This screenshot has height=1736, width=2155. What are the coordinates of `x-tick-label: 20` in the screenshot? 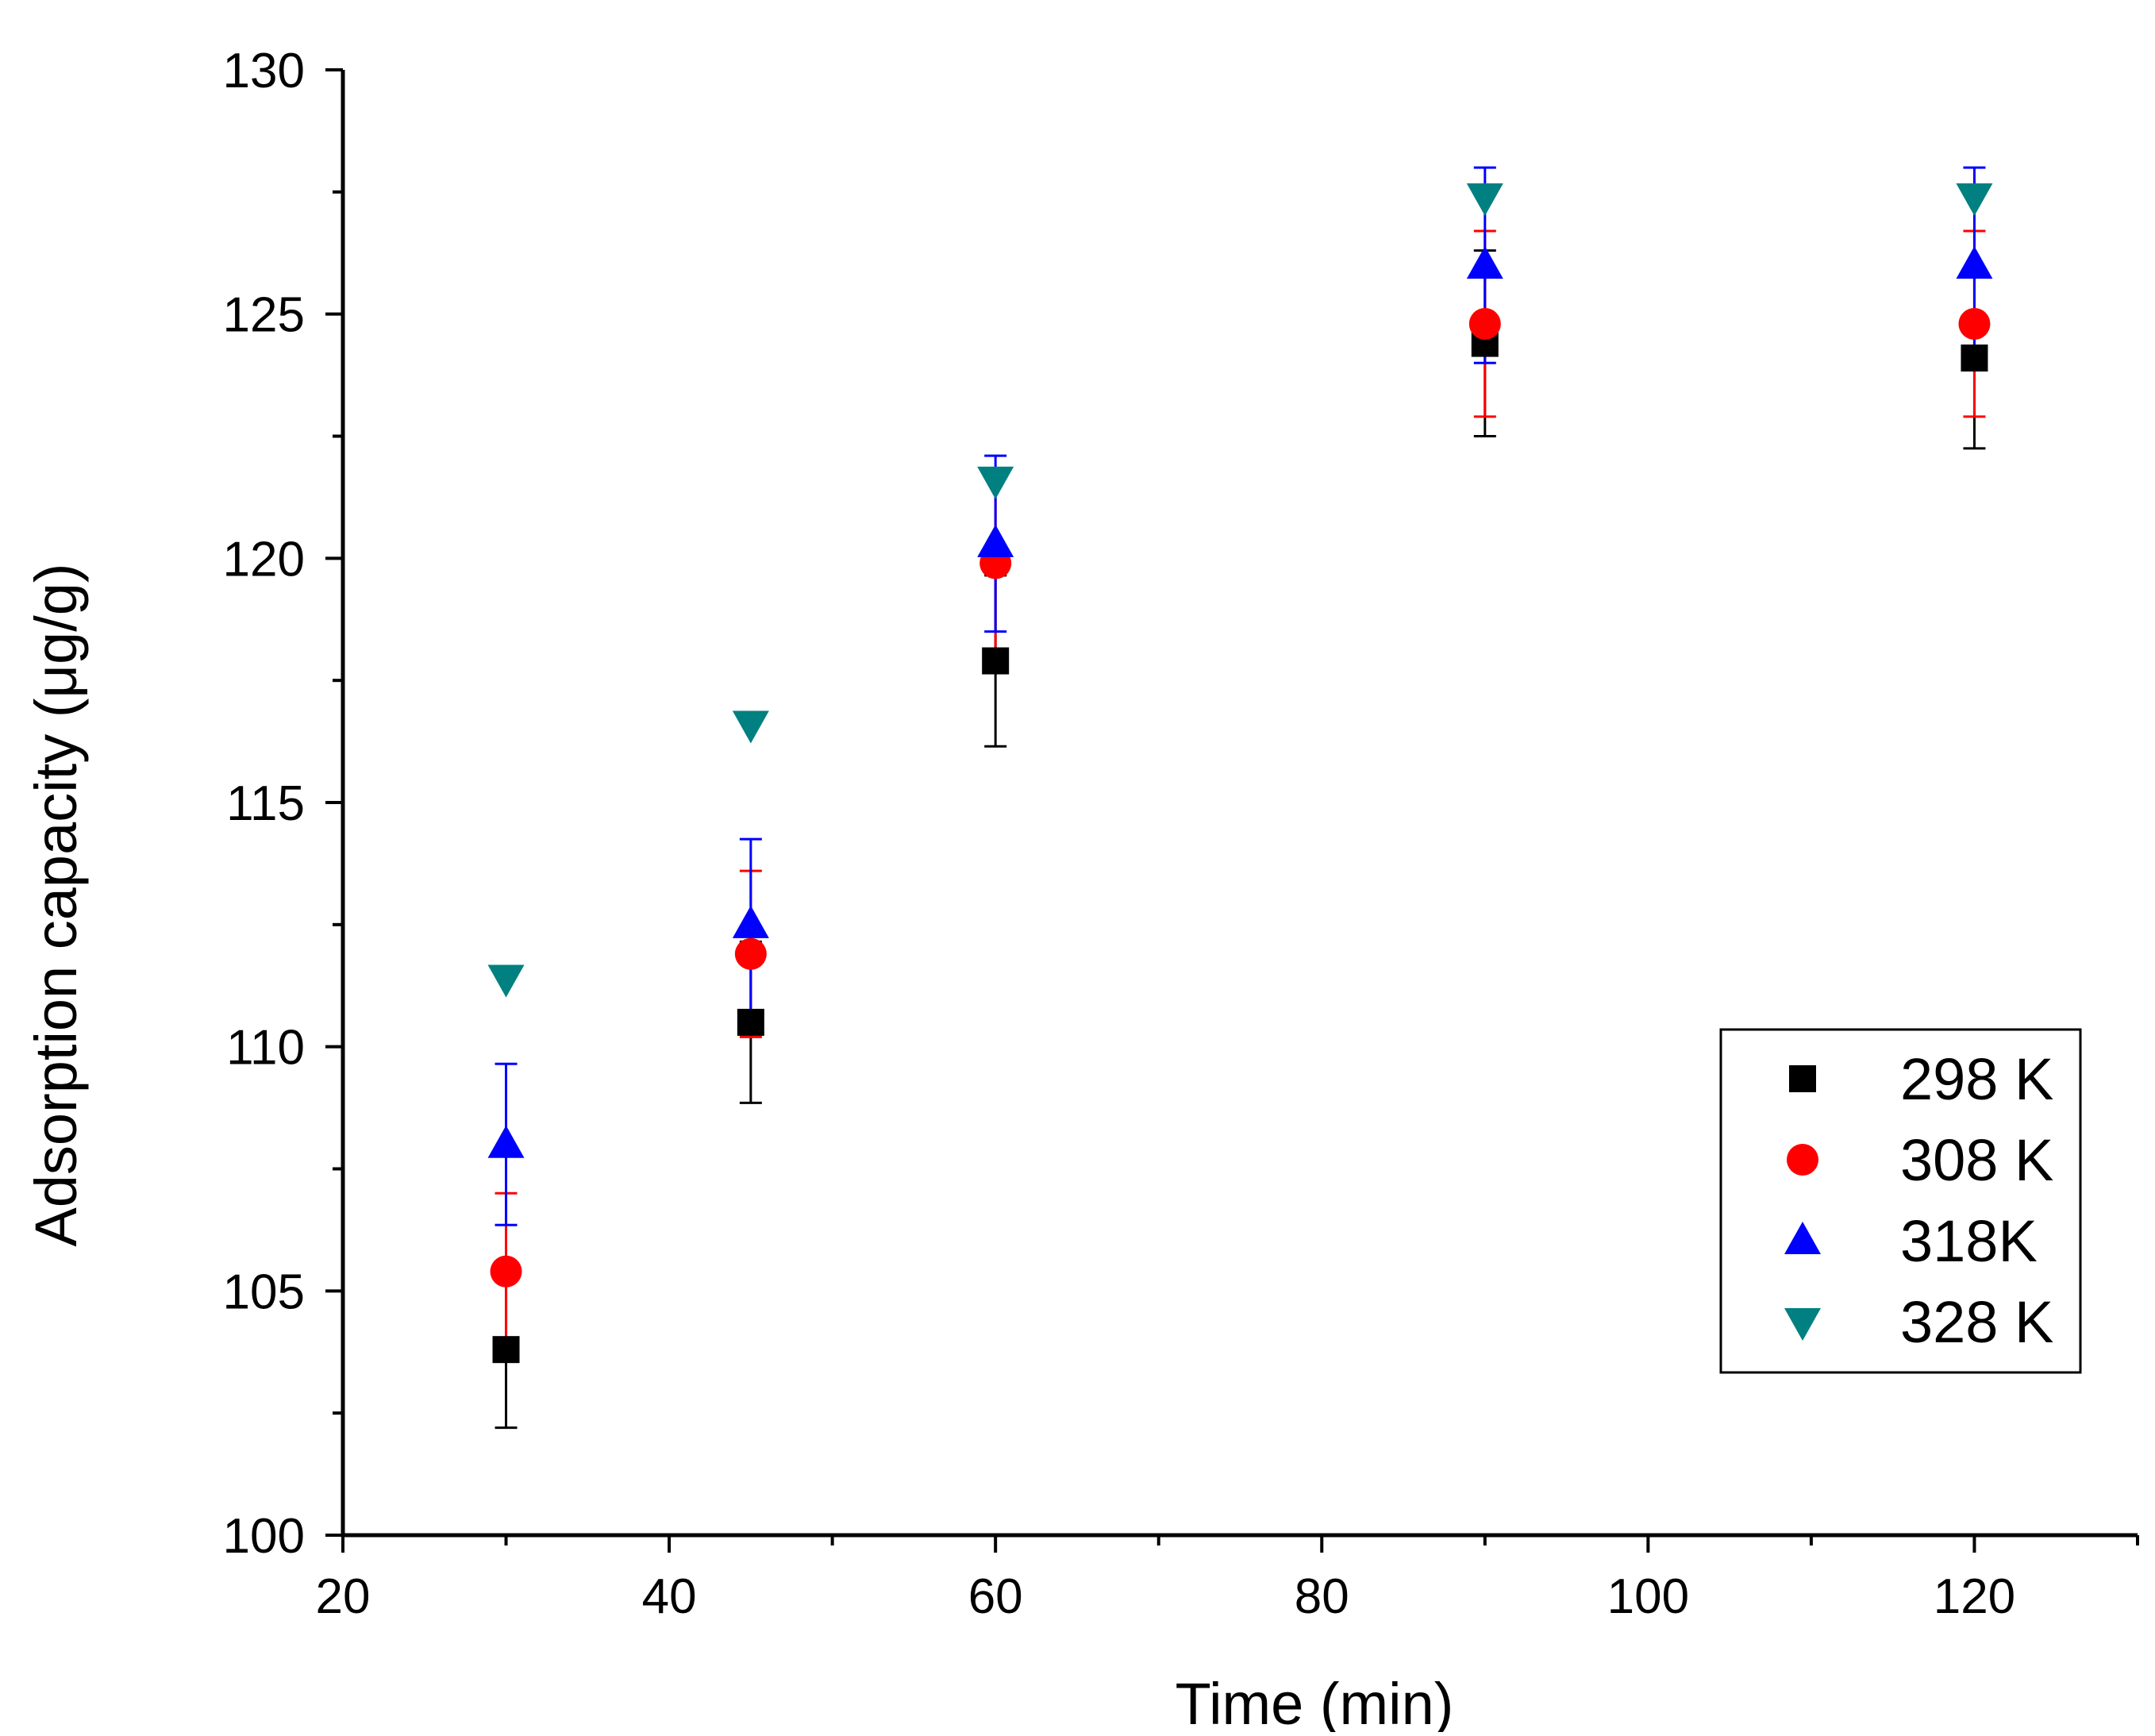 It's located at (343, 1596).